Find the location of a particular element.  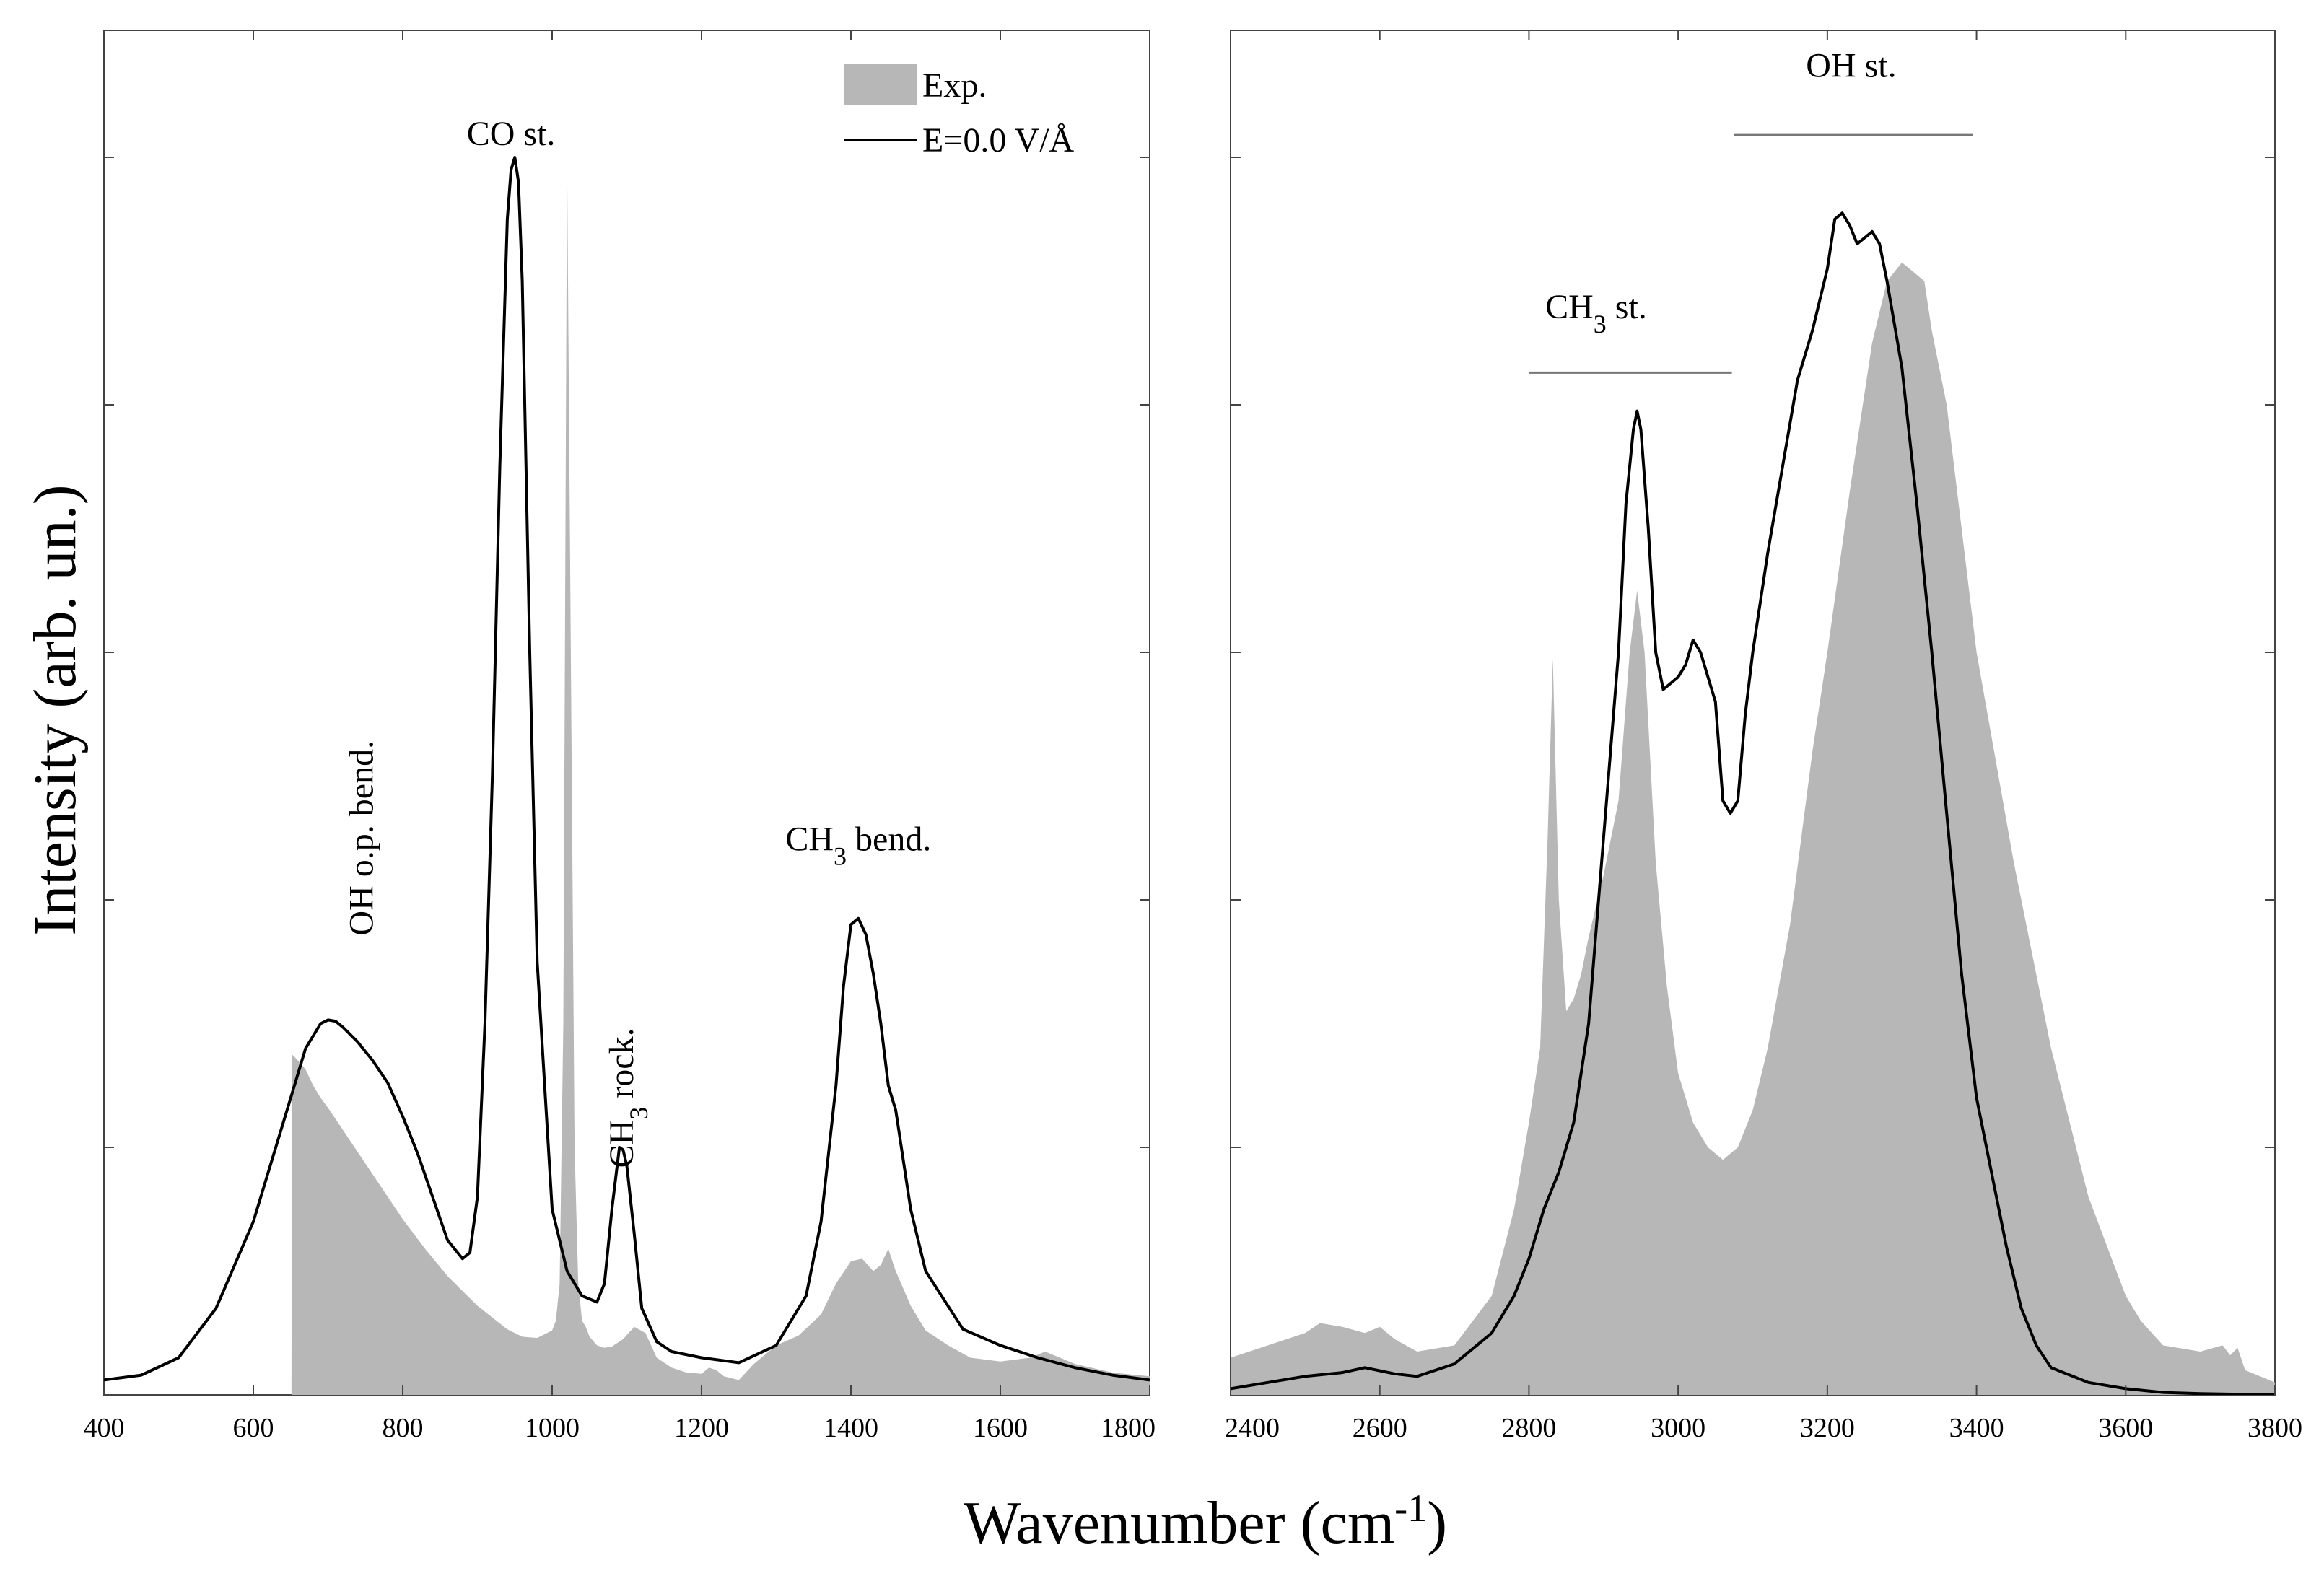

left-annotation: CO st. is located at coordinates (511, 134).